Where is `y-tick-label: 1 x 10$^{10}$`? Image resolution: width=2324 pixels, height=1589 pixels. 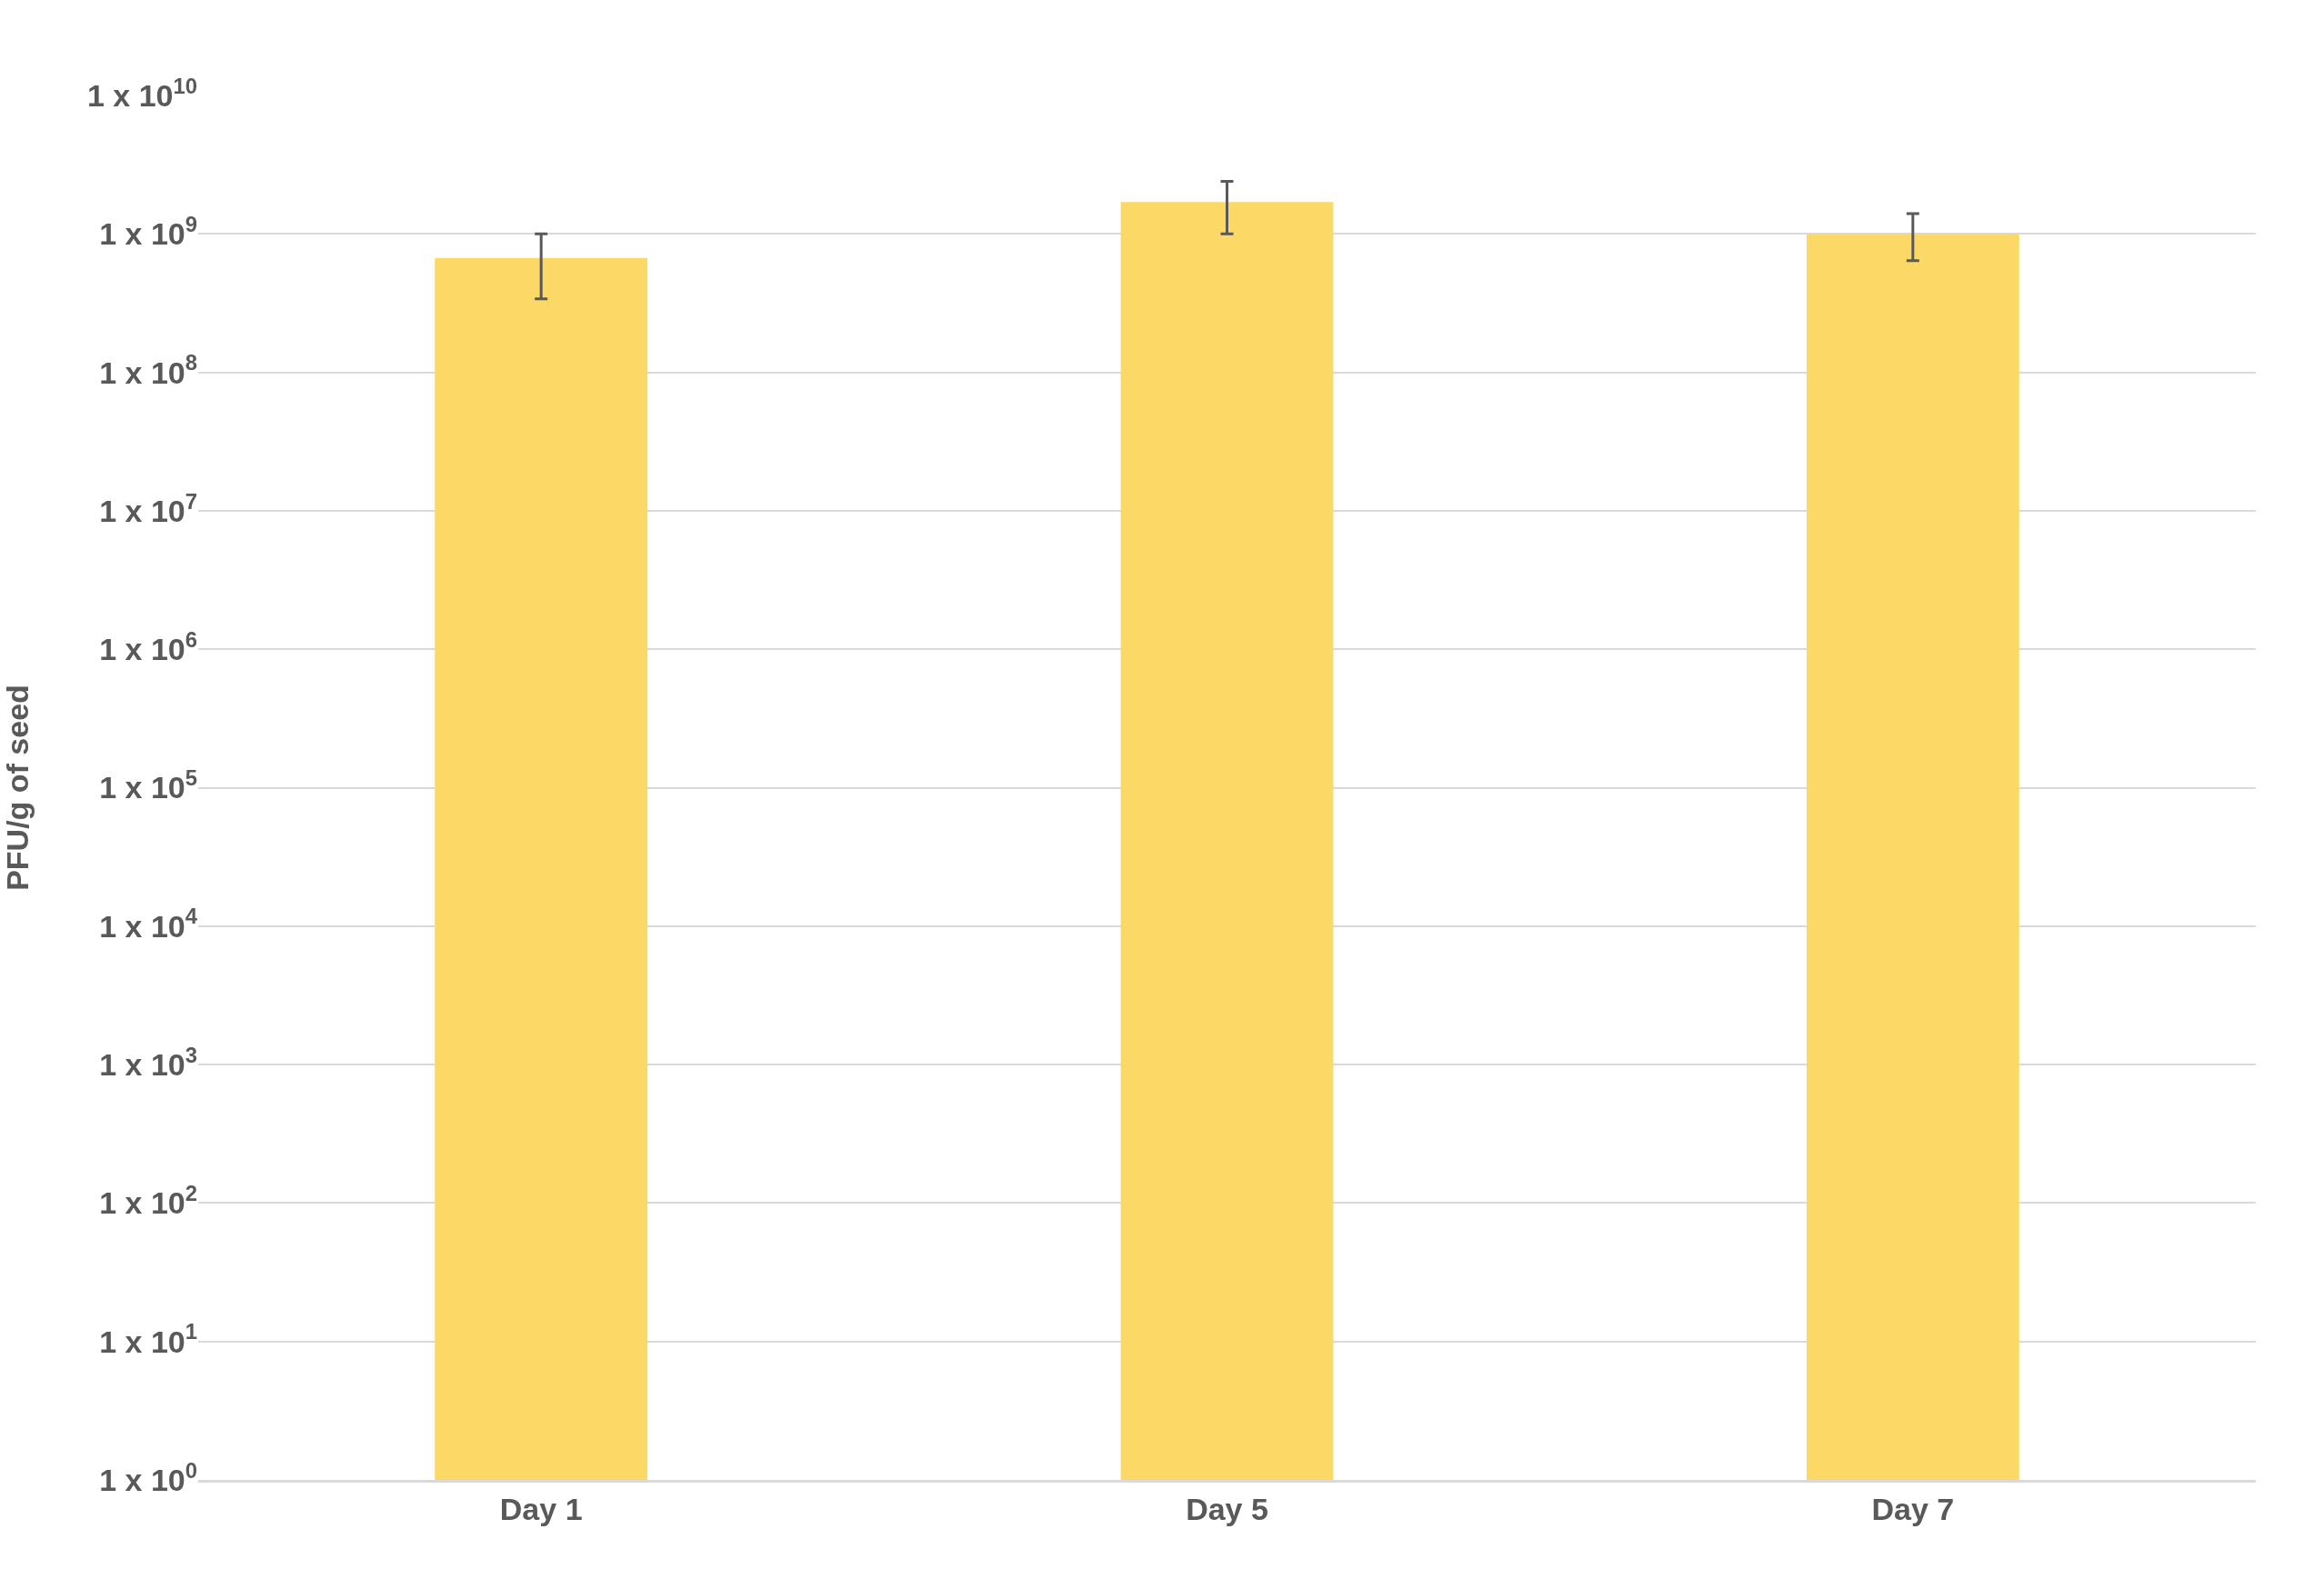 y-tick-label: 1 x 10$^{10}$ is located at coordinates (141, 93).